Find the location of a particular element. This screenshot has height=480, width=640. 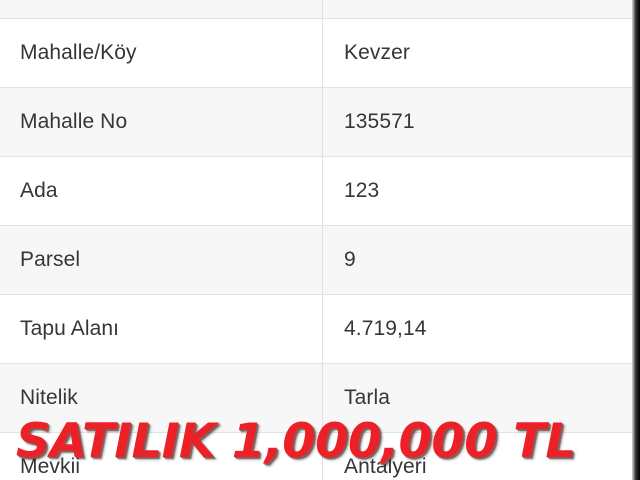

row-value: 9 is located at coordinates (481, 260).